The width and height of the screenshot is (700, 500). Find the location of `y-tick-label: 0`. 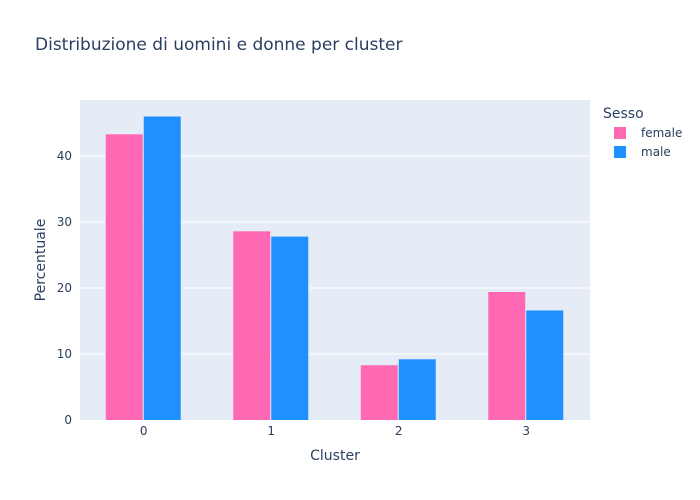

y-tick-label: 0 is located at coordinates (68, 420).